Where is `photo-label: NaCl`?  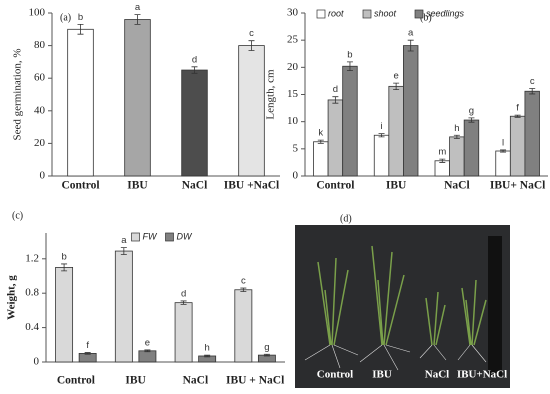 photo-label: NaCl is located at coordinates (437, 375).